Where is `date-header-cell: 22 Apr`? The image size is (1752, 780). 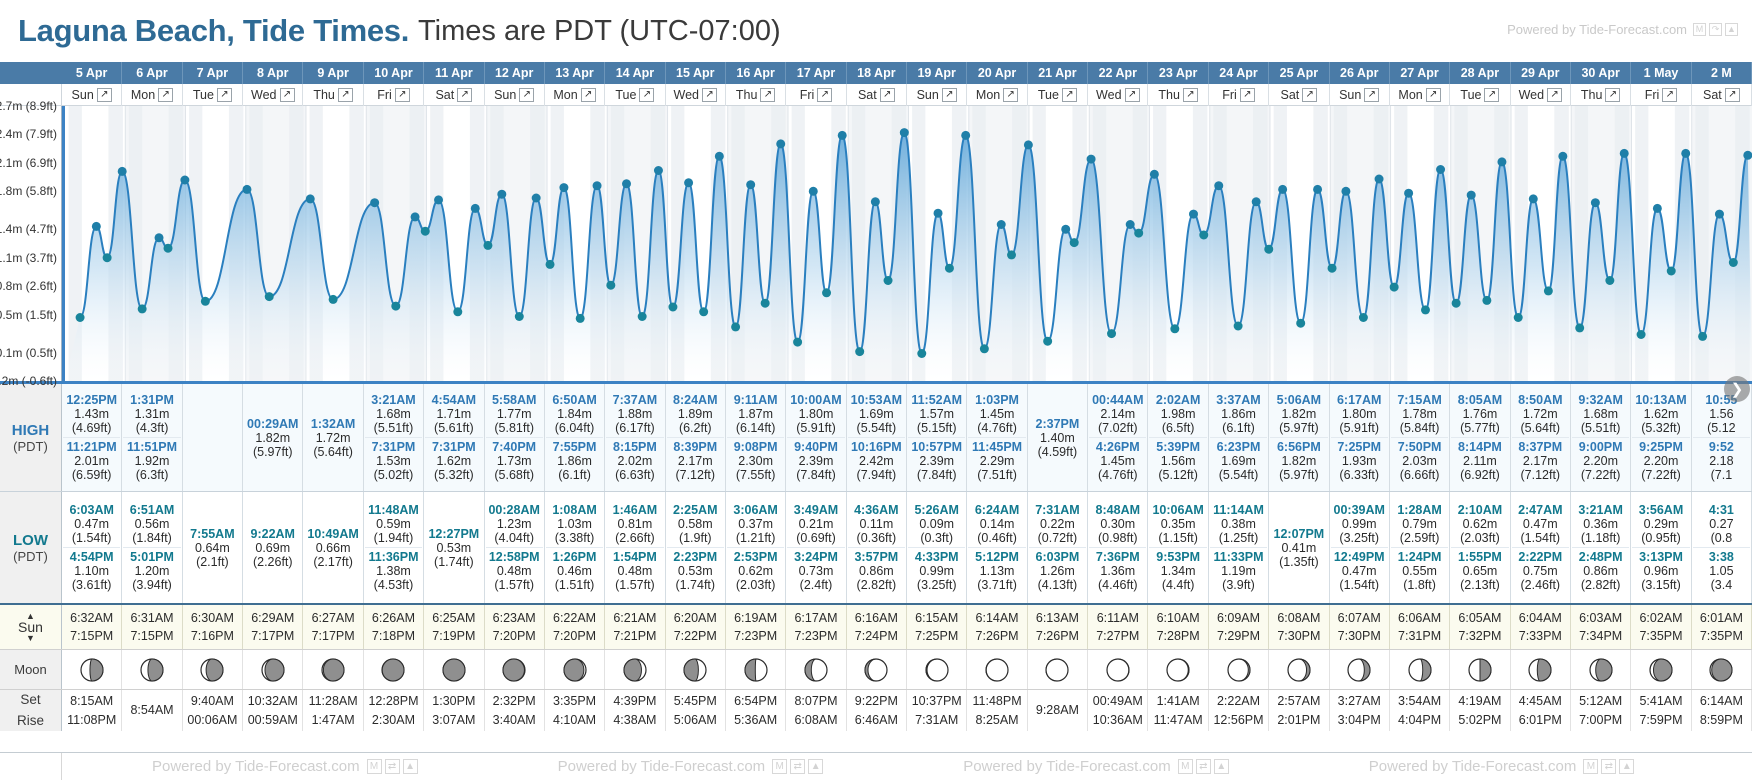 date-header-cell: 22 Apr is located at coordinates (1118, 73).